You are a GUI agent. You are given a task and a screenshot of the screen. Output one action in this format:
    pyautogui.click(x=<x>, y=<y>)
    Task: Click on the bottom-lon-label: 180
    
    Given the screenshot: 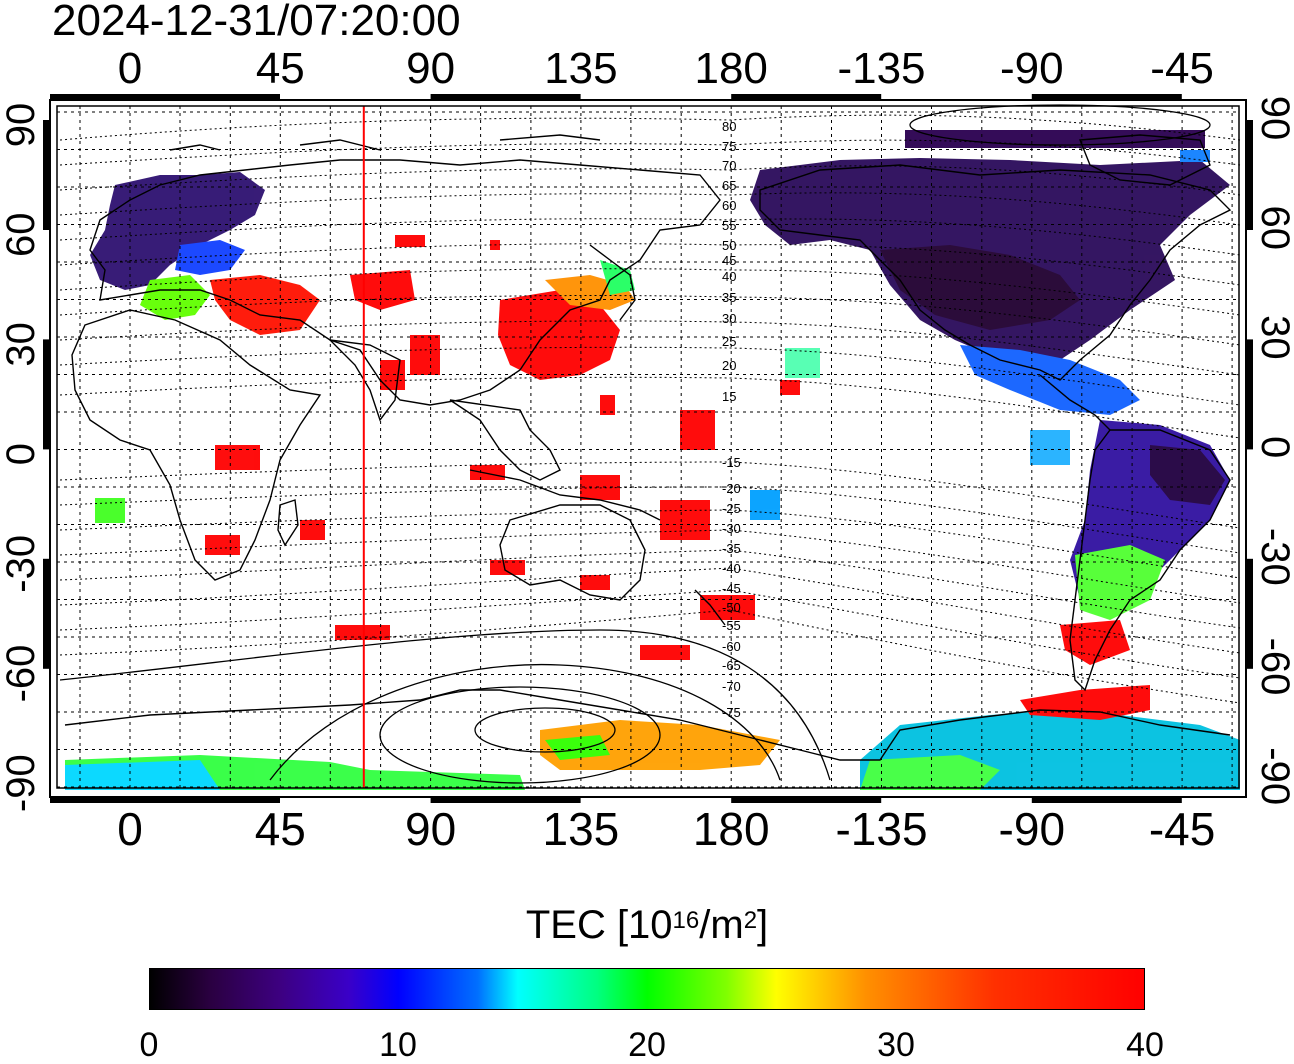 What is the action you would take?
    pyautogui.click(x=731, y=829)
    